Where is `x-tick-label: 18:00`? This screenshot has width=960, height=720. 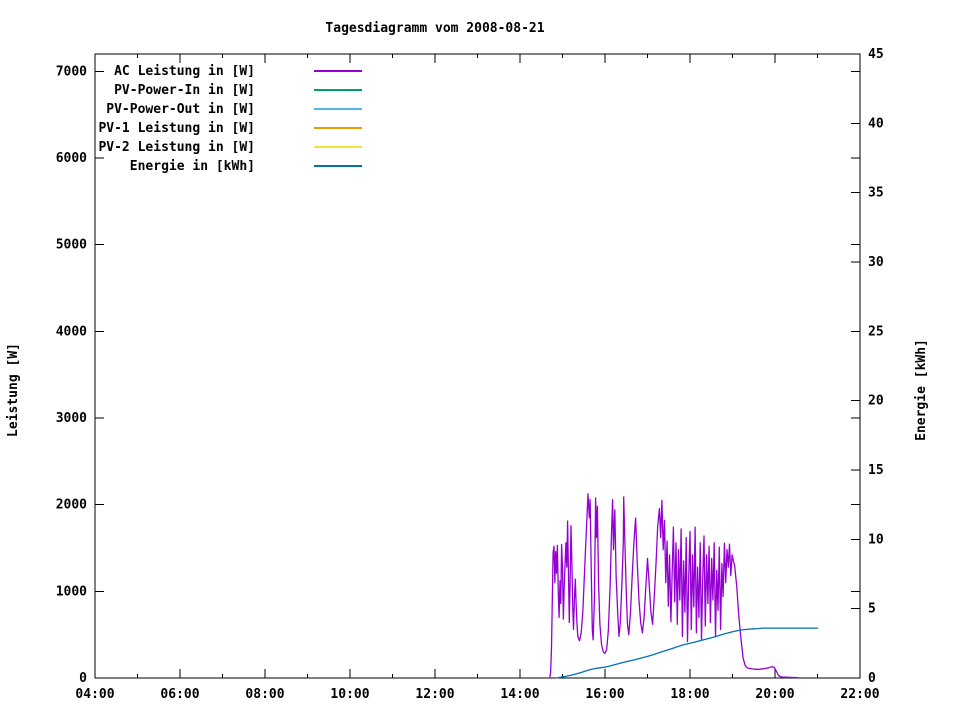 x-tick-label: 18:00 is located at coordinates (689, 694).